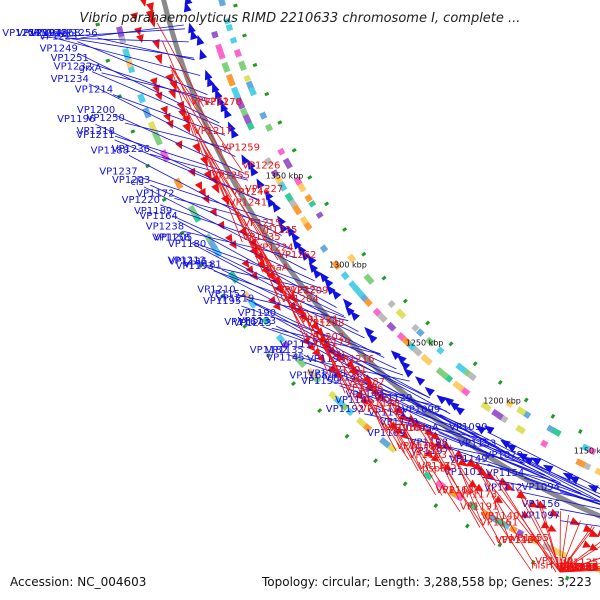  Describe the element at coordinates (530, 538) in the screenshot. I see `reverse-gene-label: VP1155` at that location.